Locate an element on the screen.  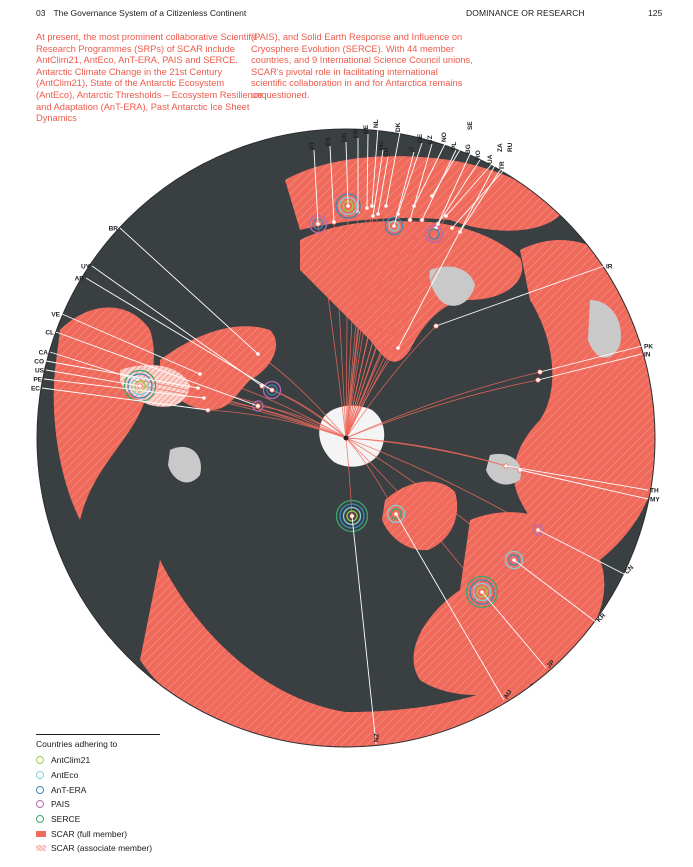
country-label: FR is located at coordinates (356, 133).